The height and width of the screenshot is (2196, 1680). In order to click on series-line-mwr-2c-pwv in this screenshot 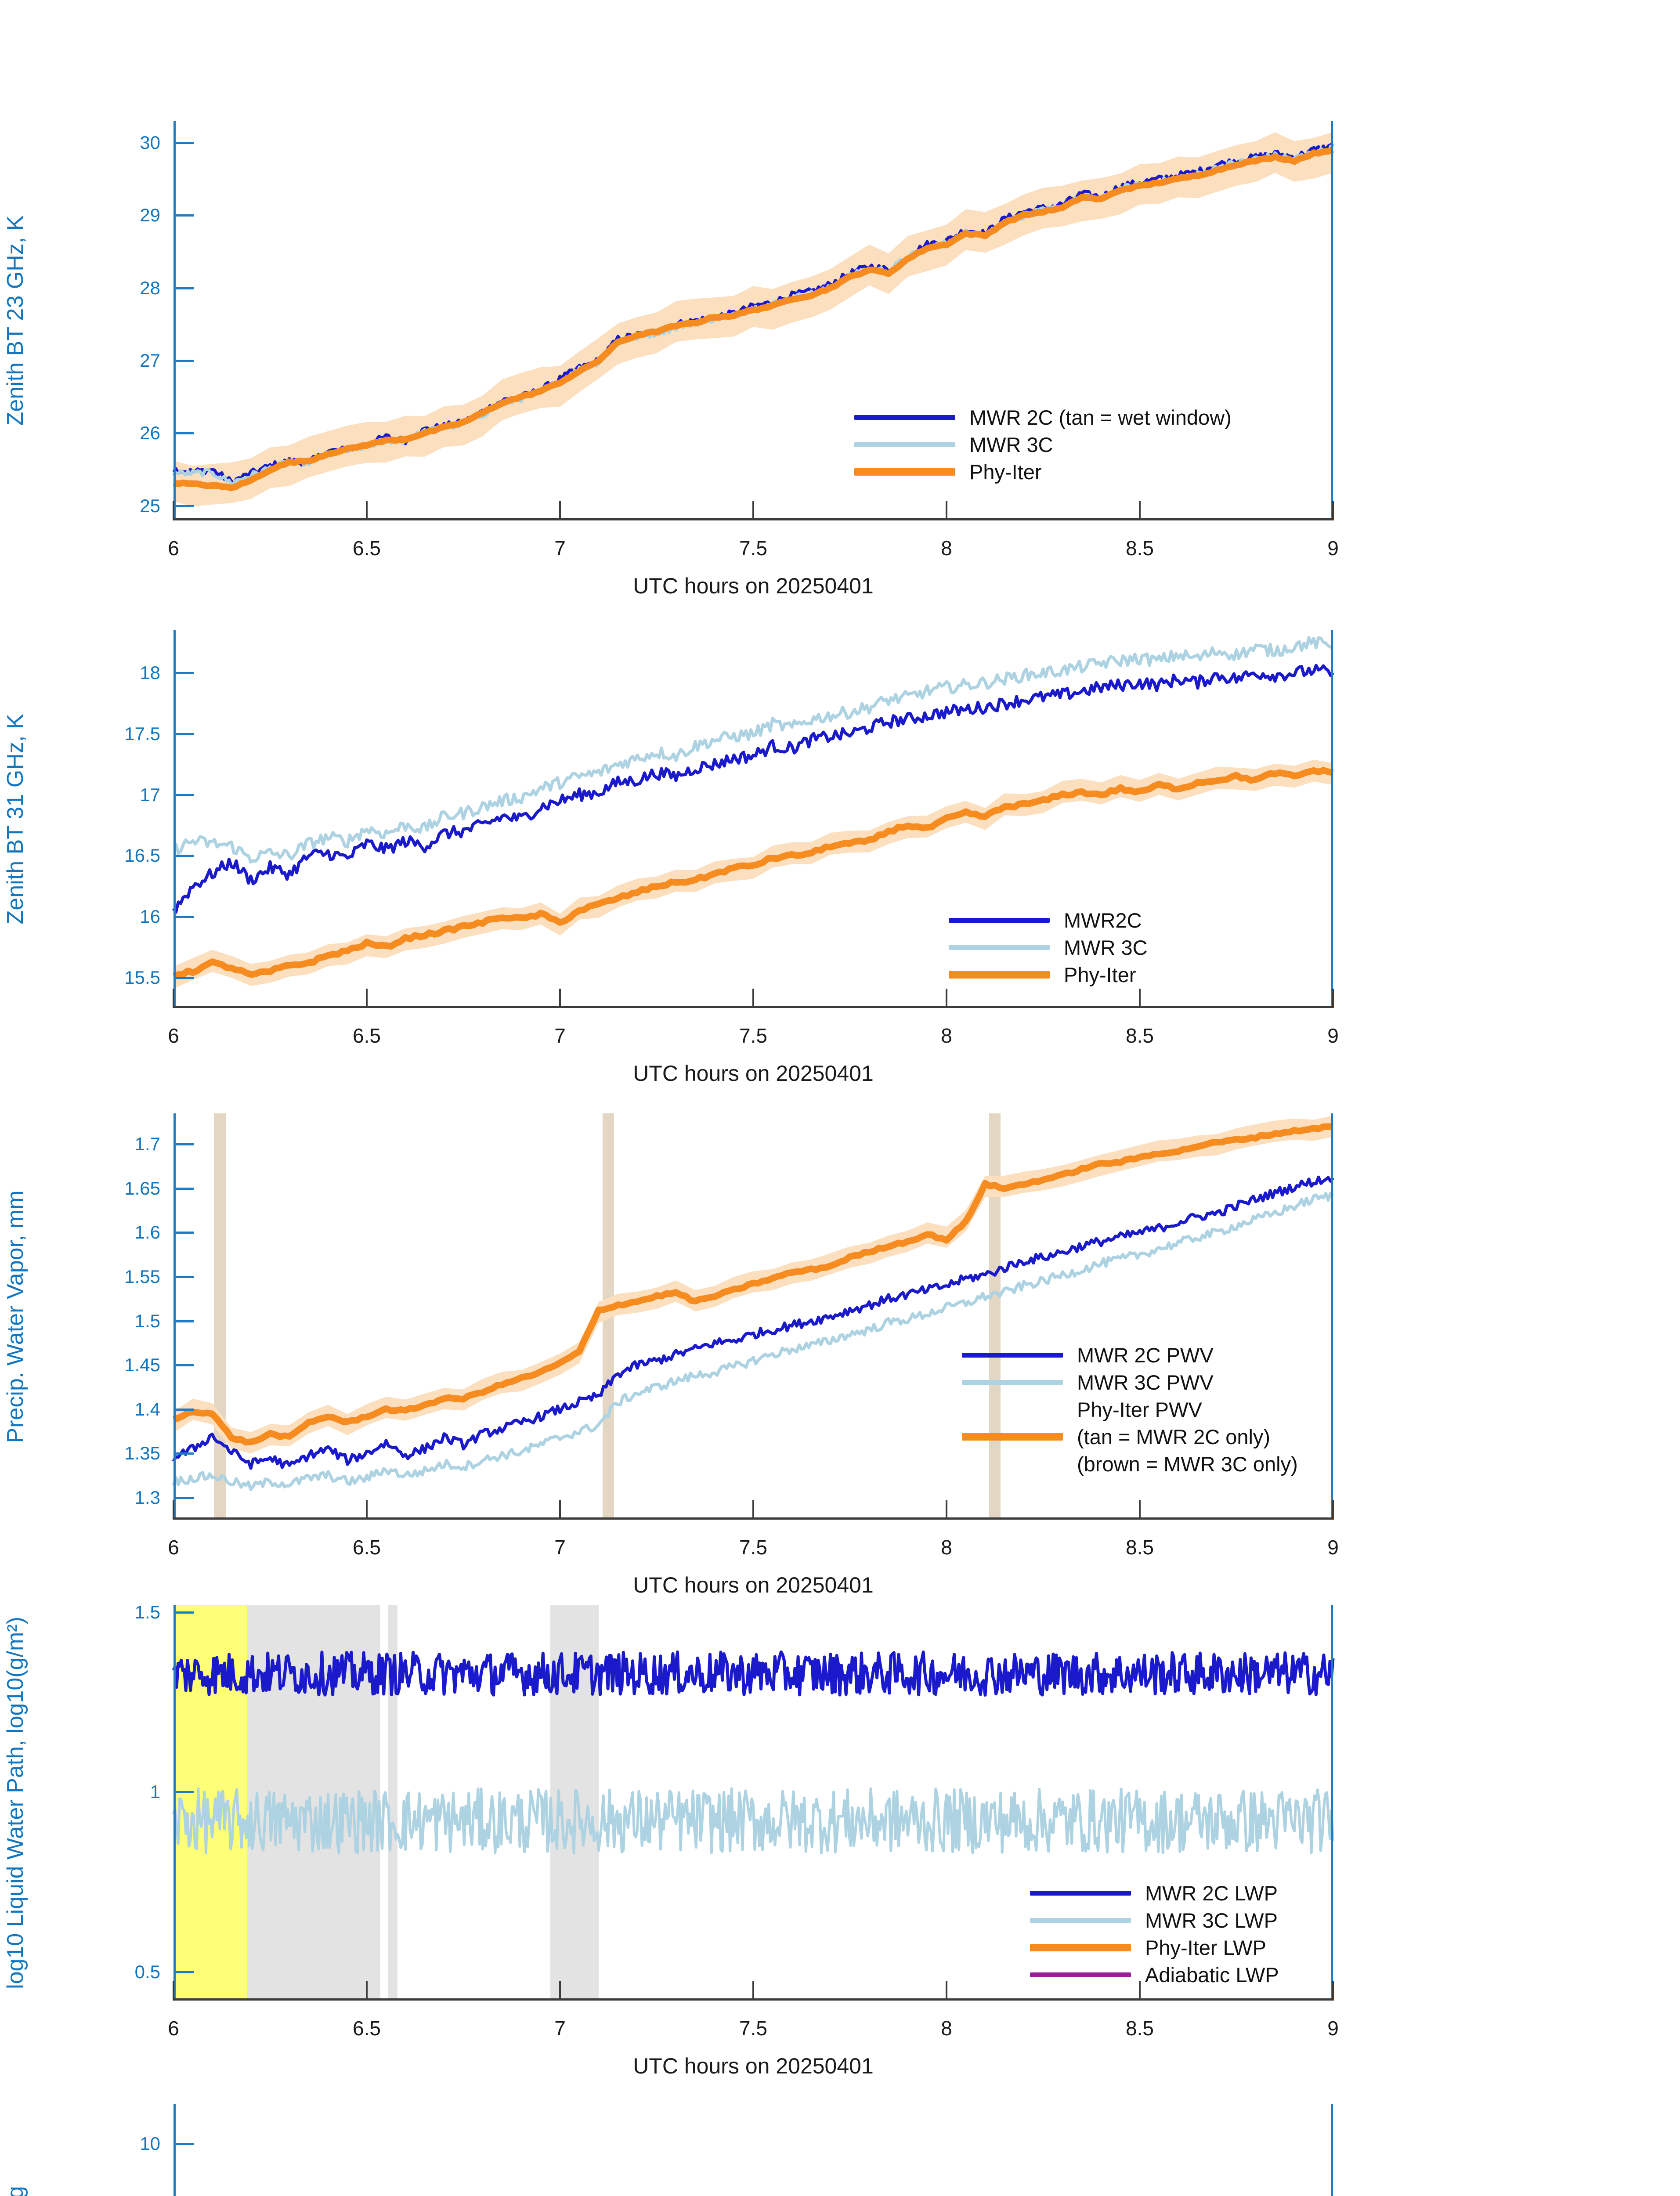, I will do `click(753, 1322)`.